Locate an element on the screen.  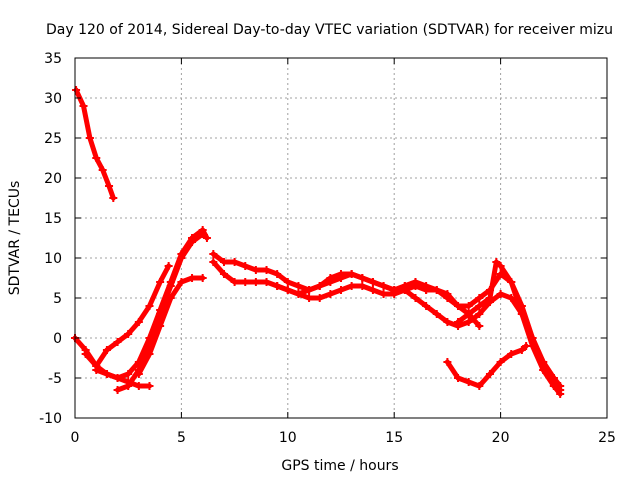
x-tick-label: 25 is located at coordinates (607, 438).